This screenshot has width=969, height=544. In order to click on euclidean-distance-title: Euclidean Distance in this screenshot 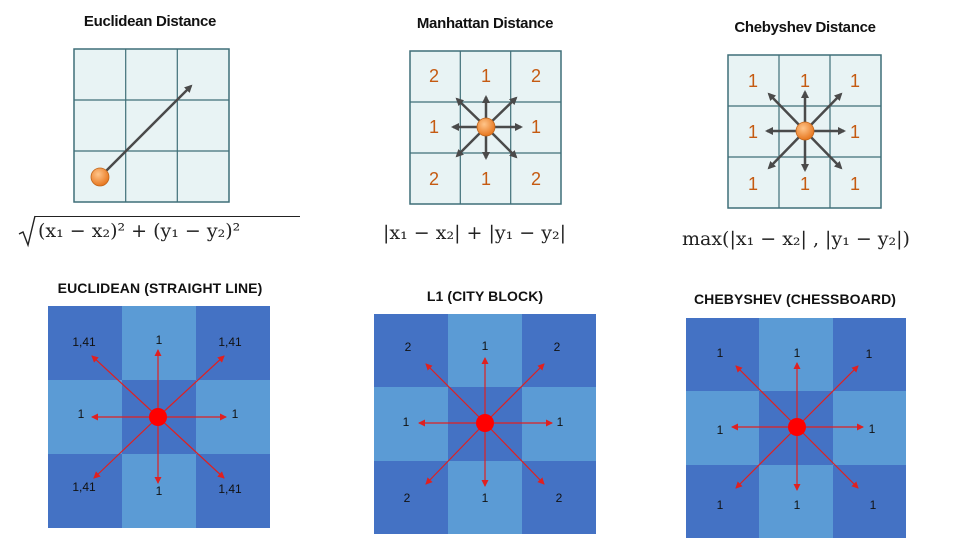, I will do `click(150, 21)`.